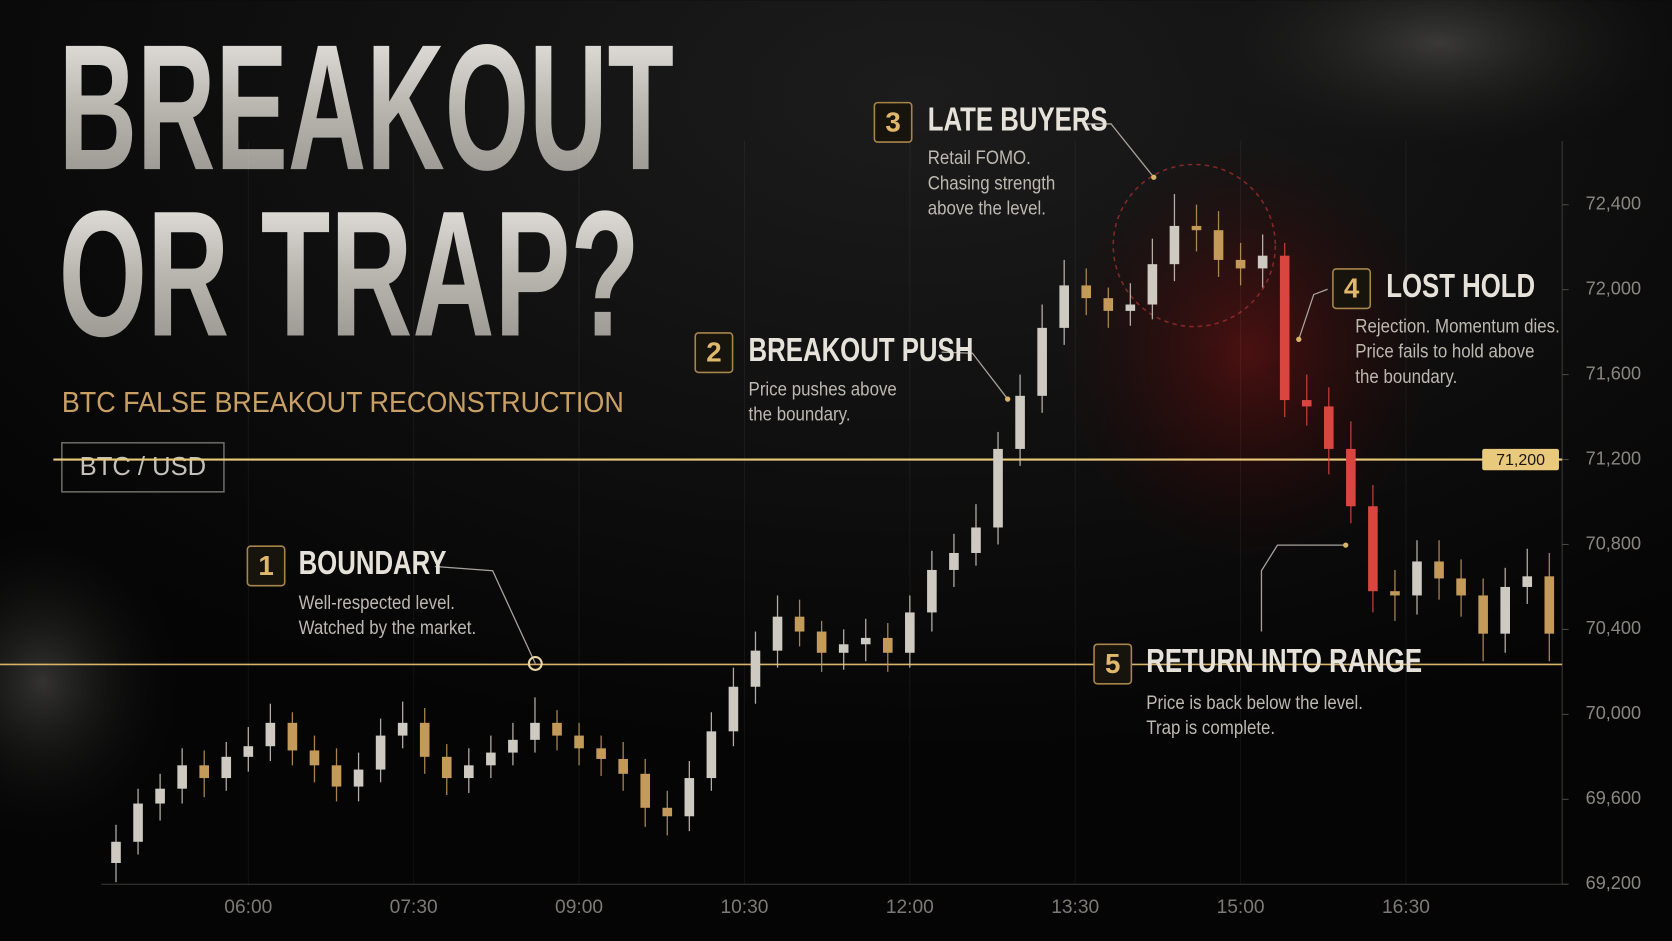  What do you see at coordinates (343, 403) in the screenshot?
I see `subtitle: BTC FALSE BREAKOUT RECONSTRUCTION` at bounding box center [343, 403].